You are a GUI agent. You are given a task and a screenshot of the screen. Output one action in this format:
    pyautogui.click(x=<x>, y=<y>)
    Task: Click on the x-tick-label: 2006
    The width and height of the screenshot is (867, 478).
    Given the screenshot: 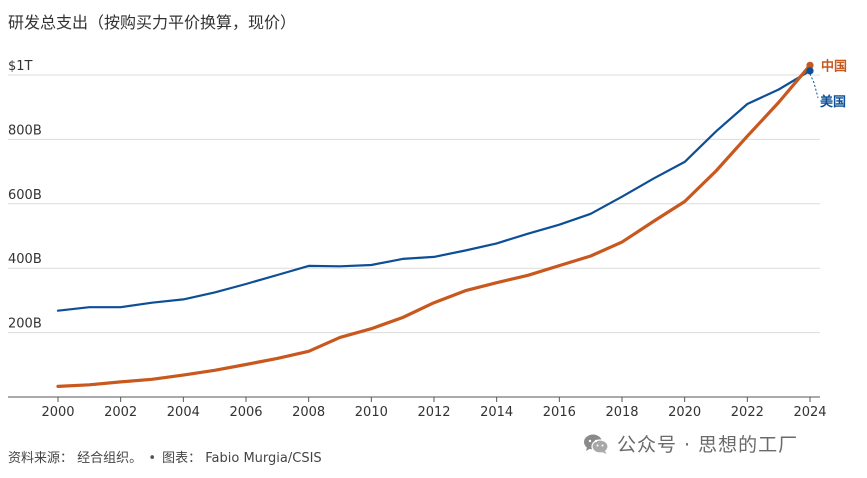 What is the action you would take?
    pyautogui.click(x=245, y=412)
    